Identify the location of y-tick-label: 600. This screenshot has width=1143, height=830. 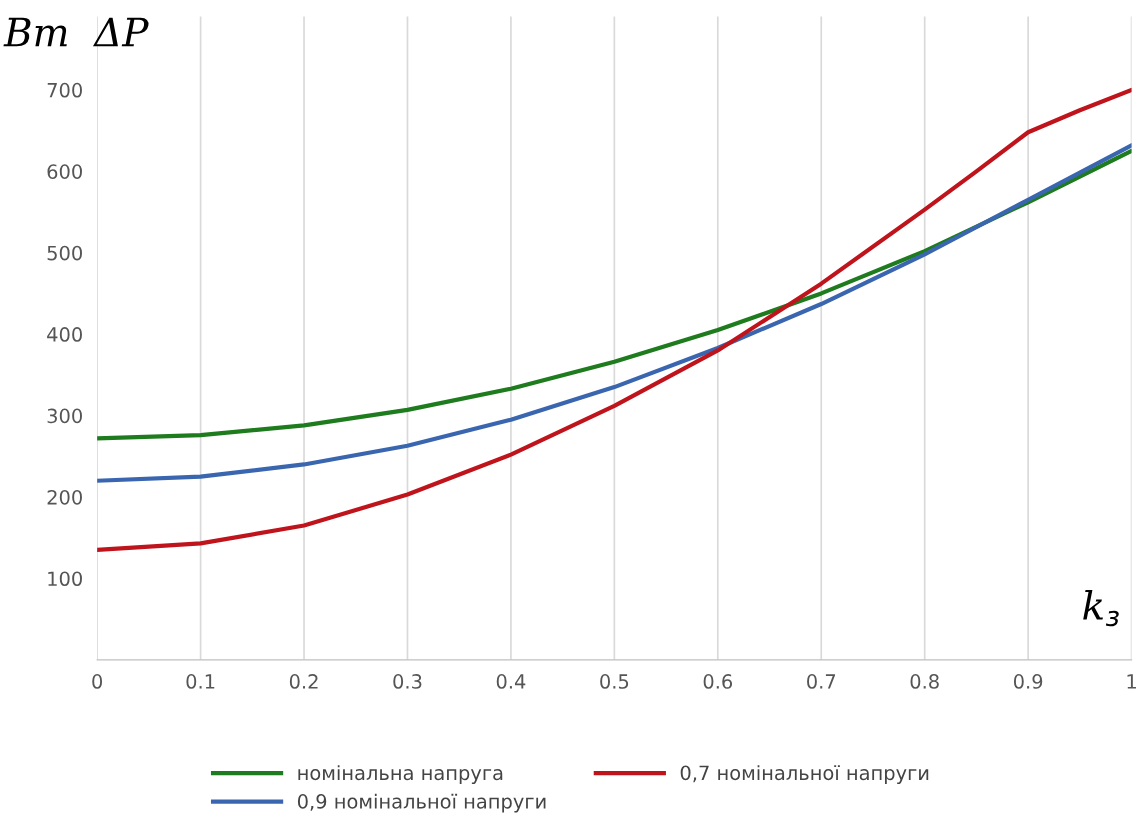
(64, 171).